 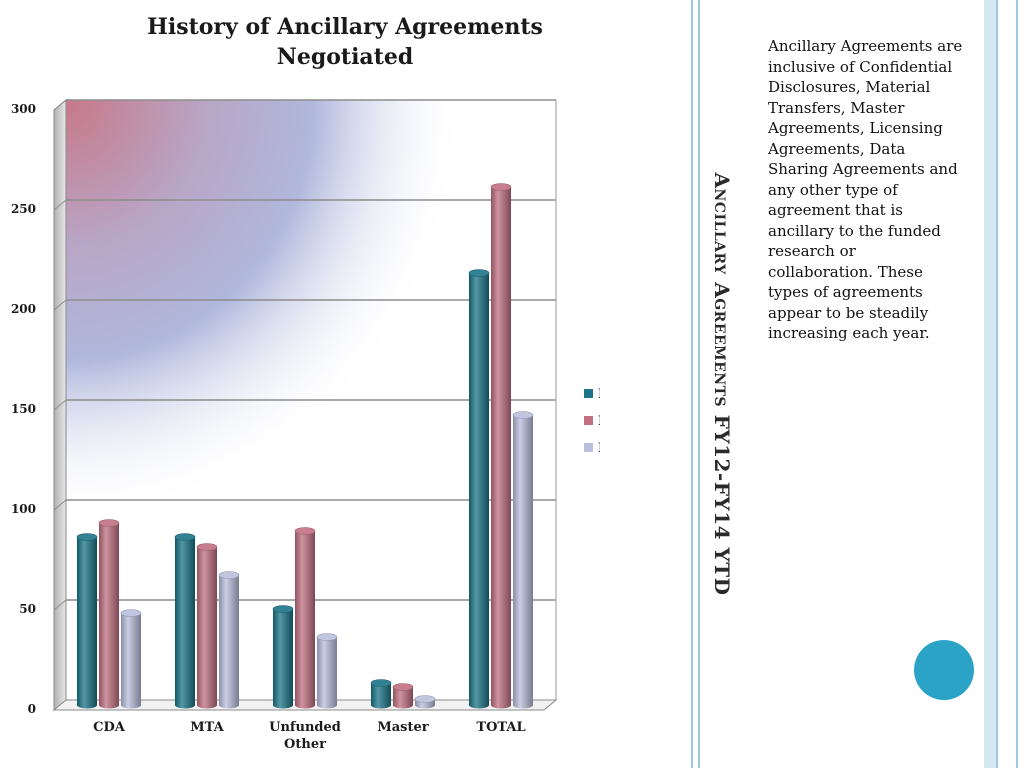 I want to click on x-tick-label: Other, so click(x=305, y=744).